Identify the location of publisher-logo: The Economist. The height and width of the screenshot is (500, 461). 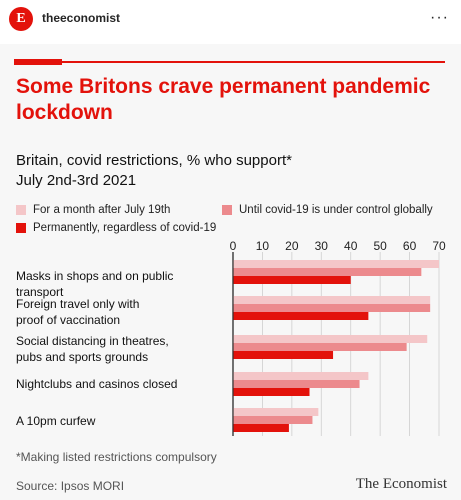
(401, 484).